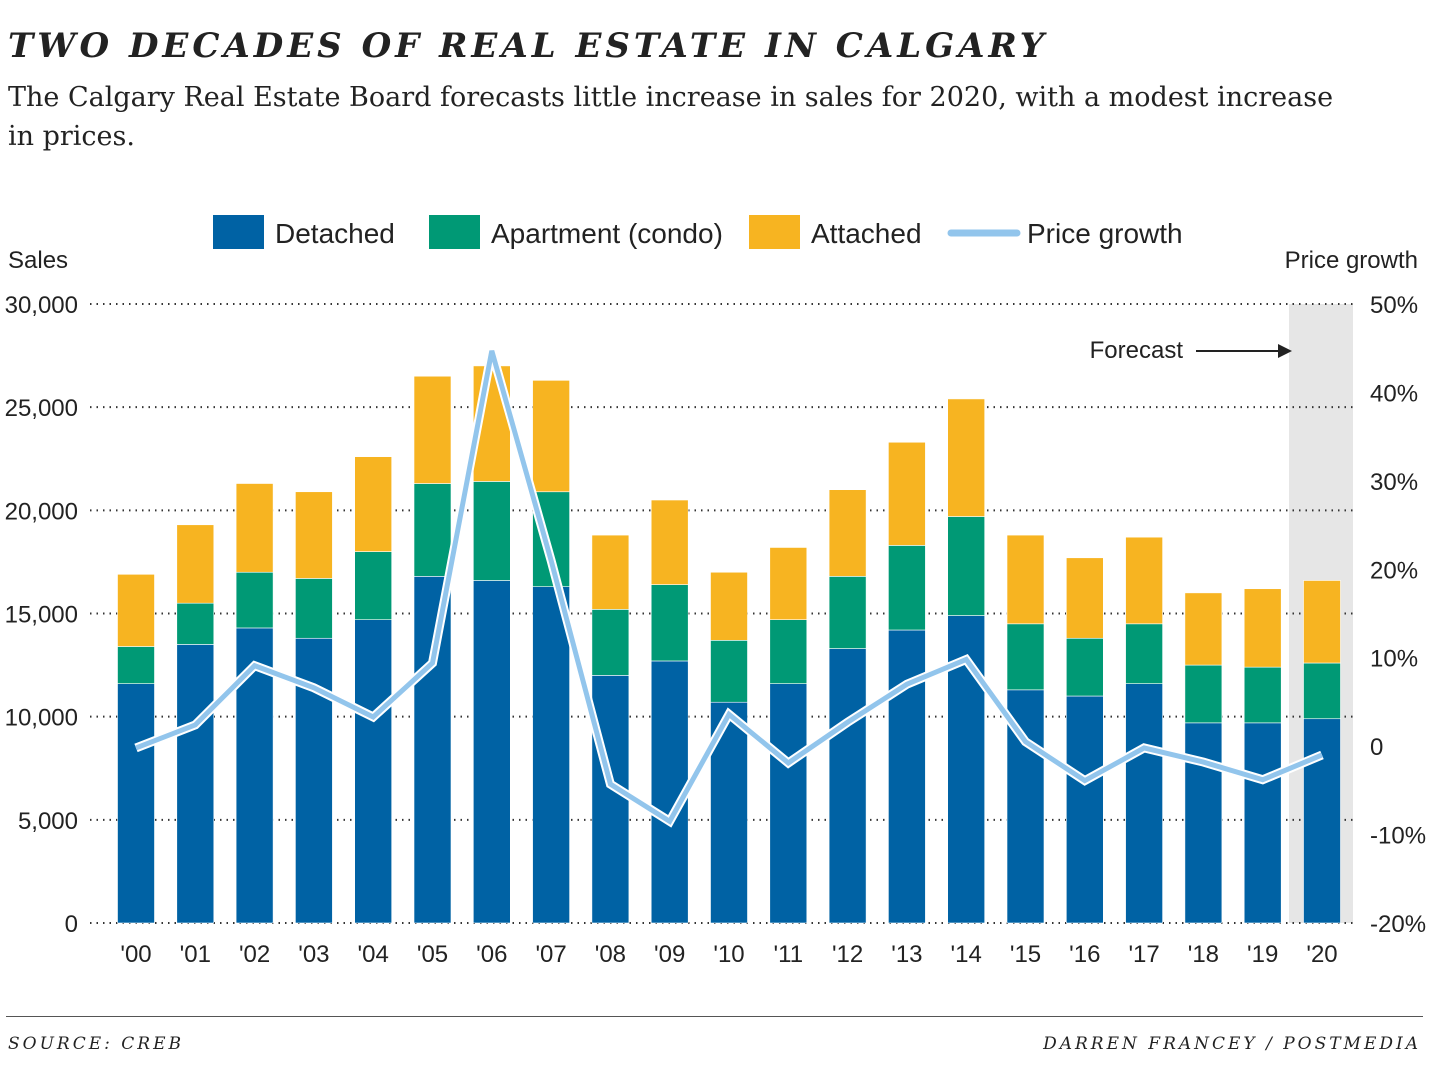  I want to click on legend-label: Attached, so click(866, 233).